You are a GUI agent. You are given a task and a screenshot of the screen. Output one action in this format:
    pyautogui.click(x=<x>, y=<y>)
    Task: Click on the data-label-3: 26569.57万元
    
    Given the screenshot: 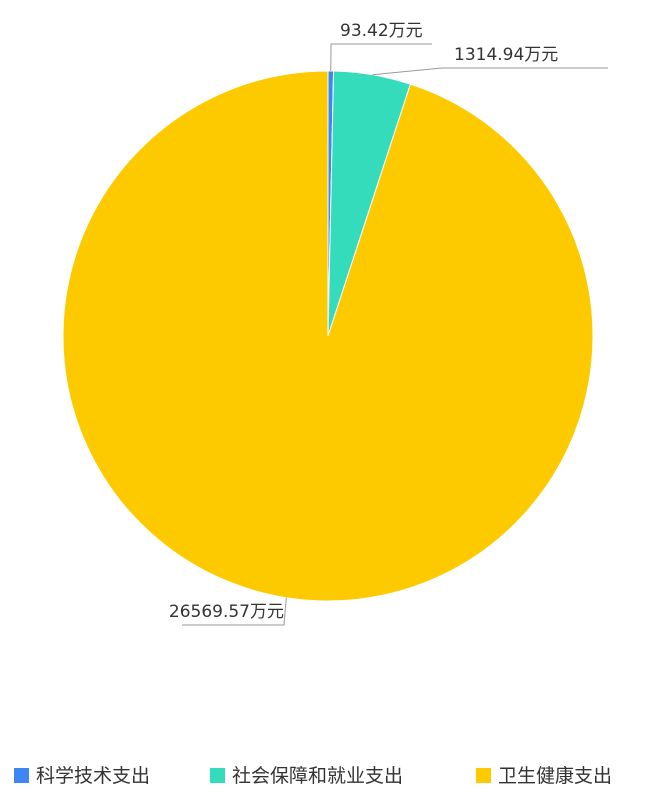 What is the action you would take?
    pyautogui.click(x=226, y=612)
    